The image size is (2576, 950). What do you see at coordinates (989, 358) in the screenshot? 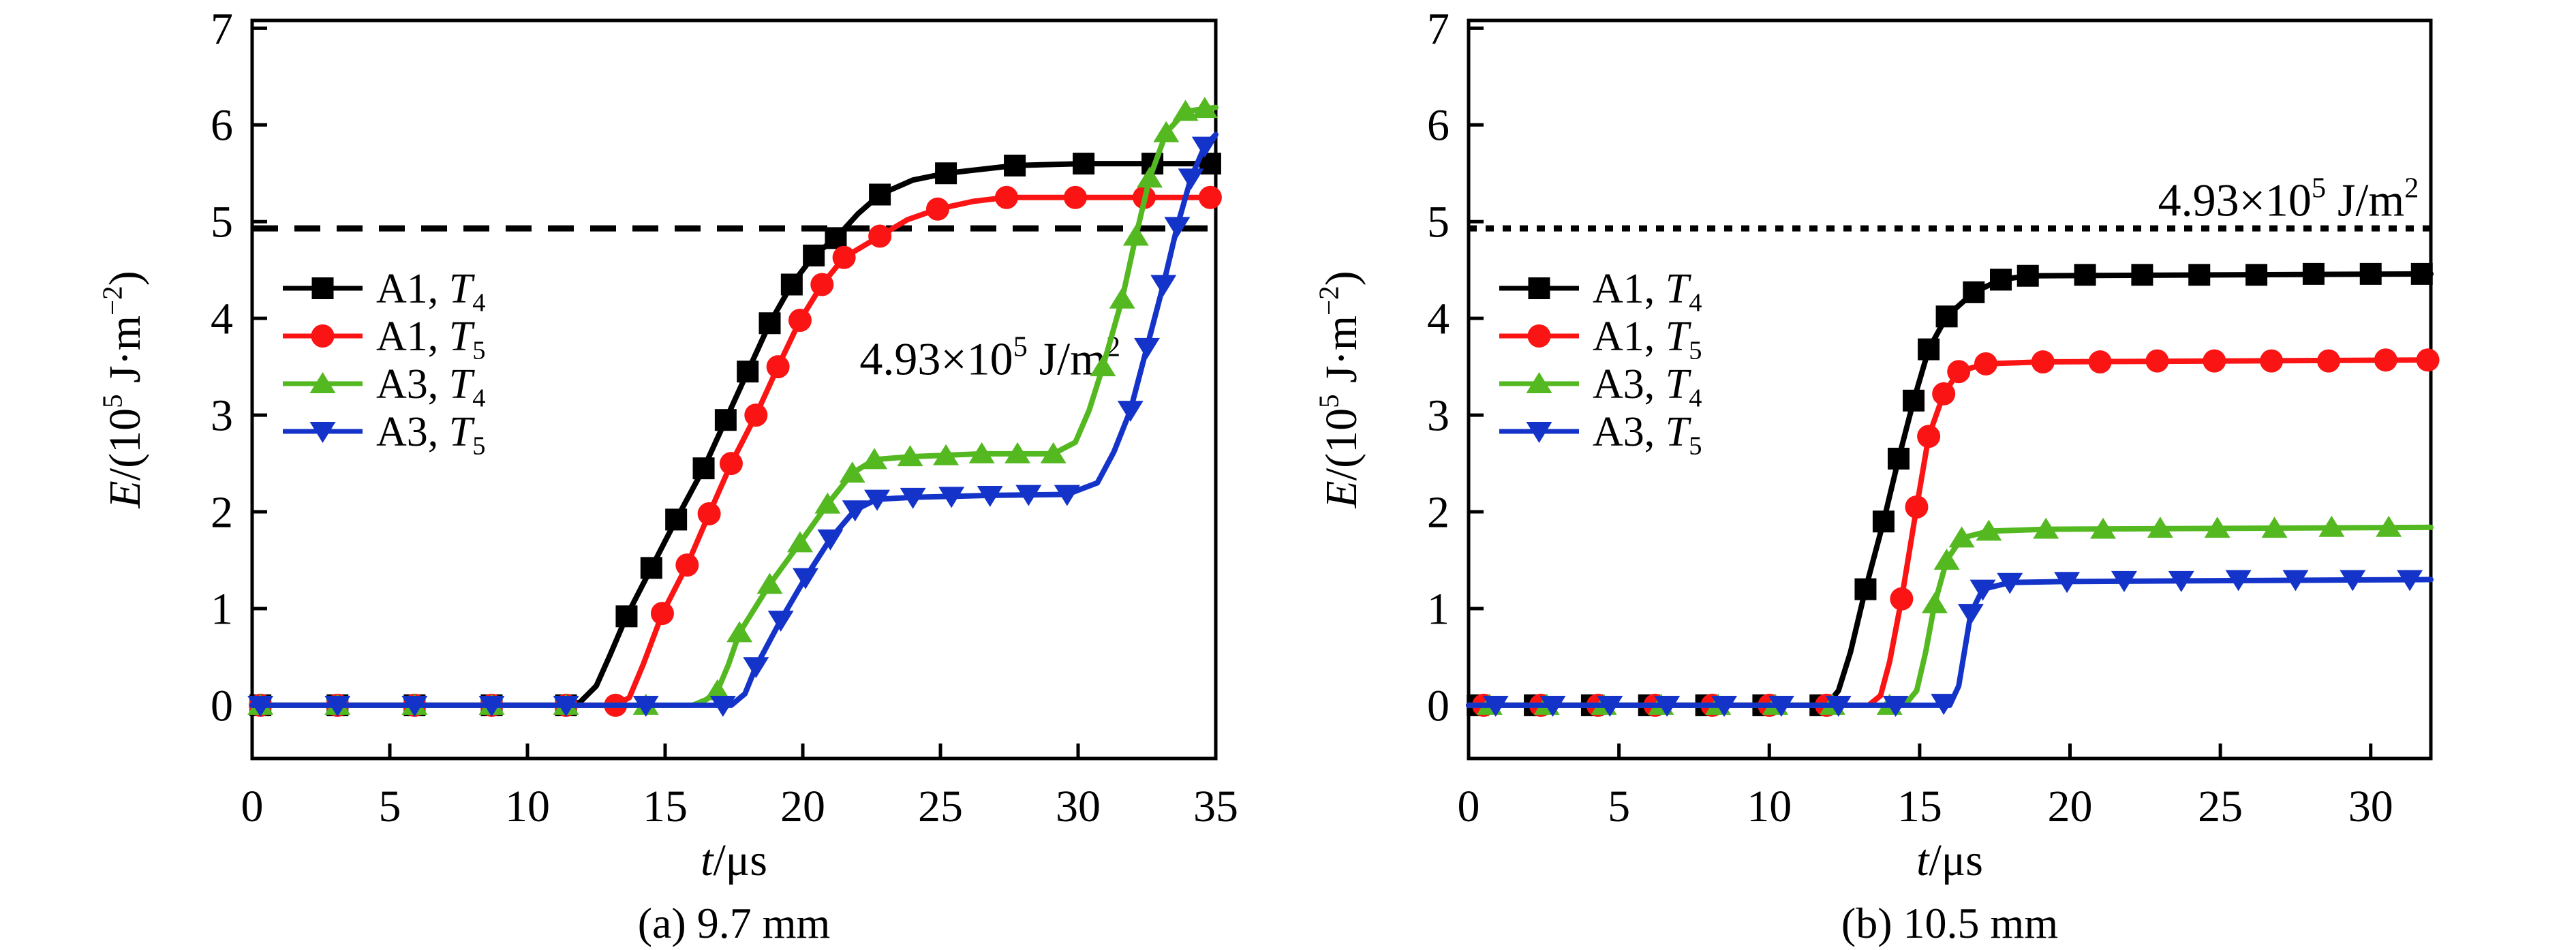
I see `threshold-label: 4.93×105 J/m2` at bounding box center [989, 358].